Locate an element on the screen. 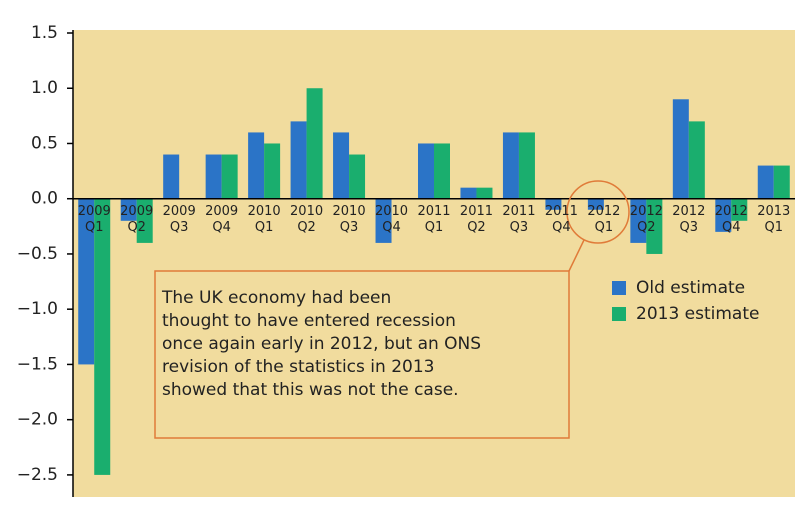 The width and height of the screenshot is (809, 505). x-tick-label: 2010 Q4 is located at coordinates (391, 219).